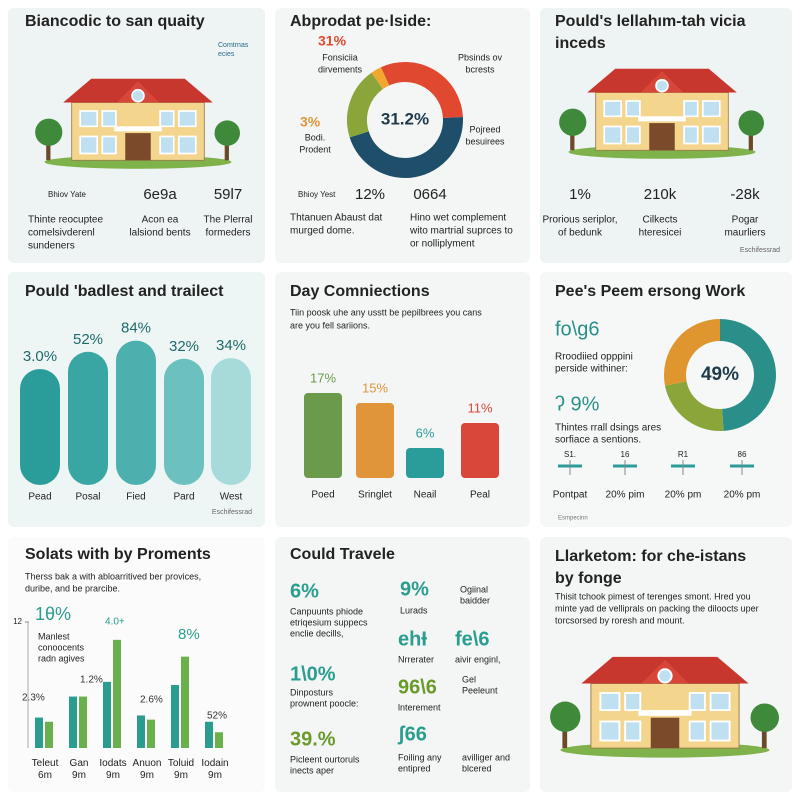 The height and width of the screenshot is (800, 800). What do you see at coordinates (720, 374) in the screenshot?
I see `donut-center-label: 49%` at bounding box center [720, 374].